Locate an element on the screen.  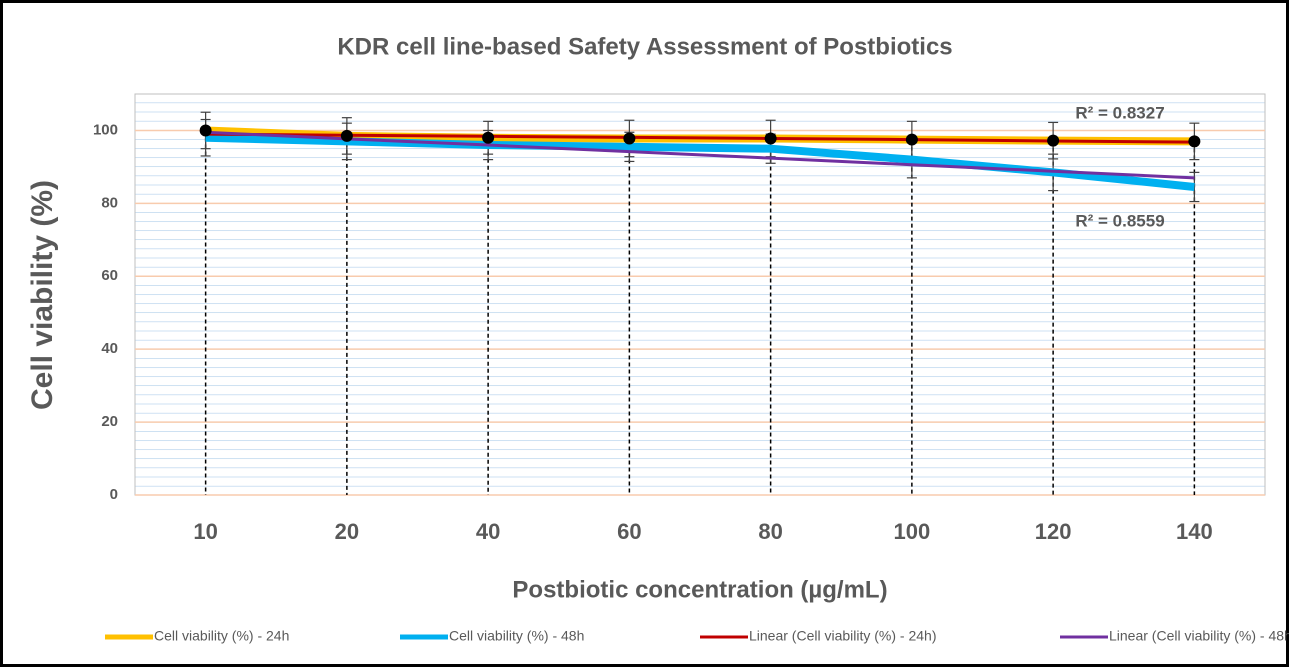
x-tick-label: 10 is located at coordinates (205, 531).